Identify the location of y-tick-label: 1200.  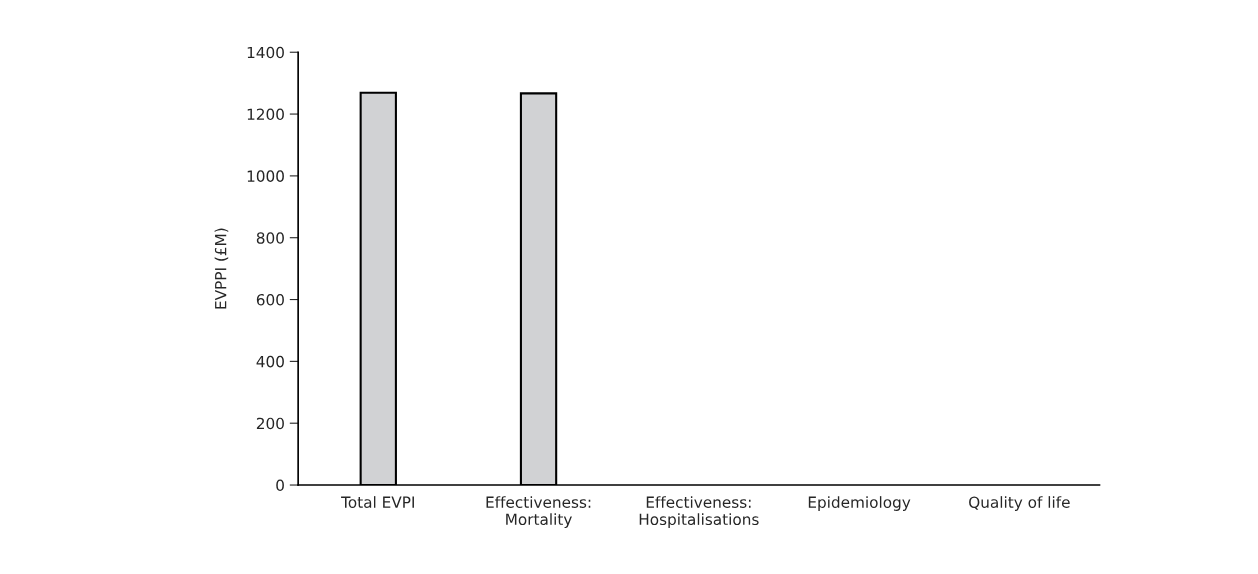
(265, 114).